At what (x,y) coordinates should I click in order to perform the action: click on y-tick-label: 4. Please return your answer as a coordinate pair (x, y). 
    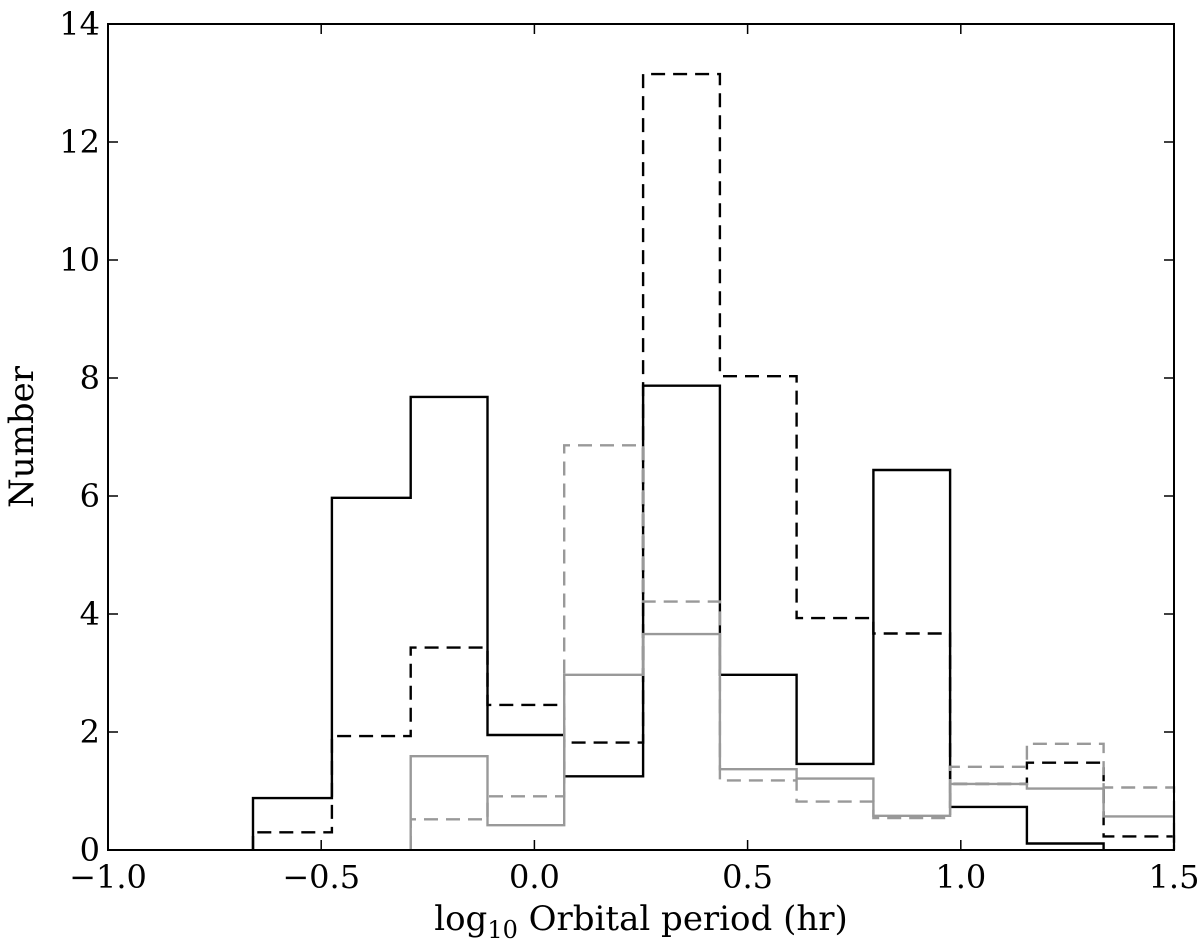
    Looking at the image, I should click on (90, 614).